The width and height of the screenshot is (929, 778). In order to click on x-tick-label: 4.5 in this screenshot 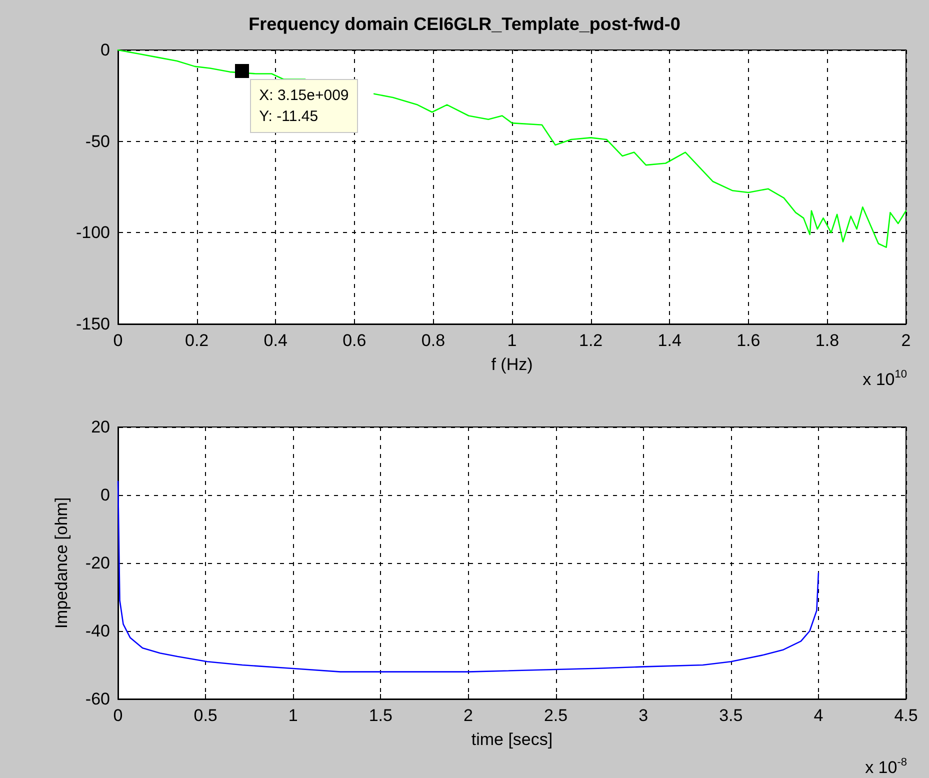, I will do `click(906, 715)`.